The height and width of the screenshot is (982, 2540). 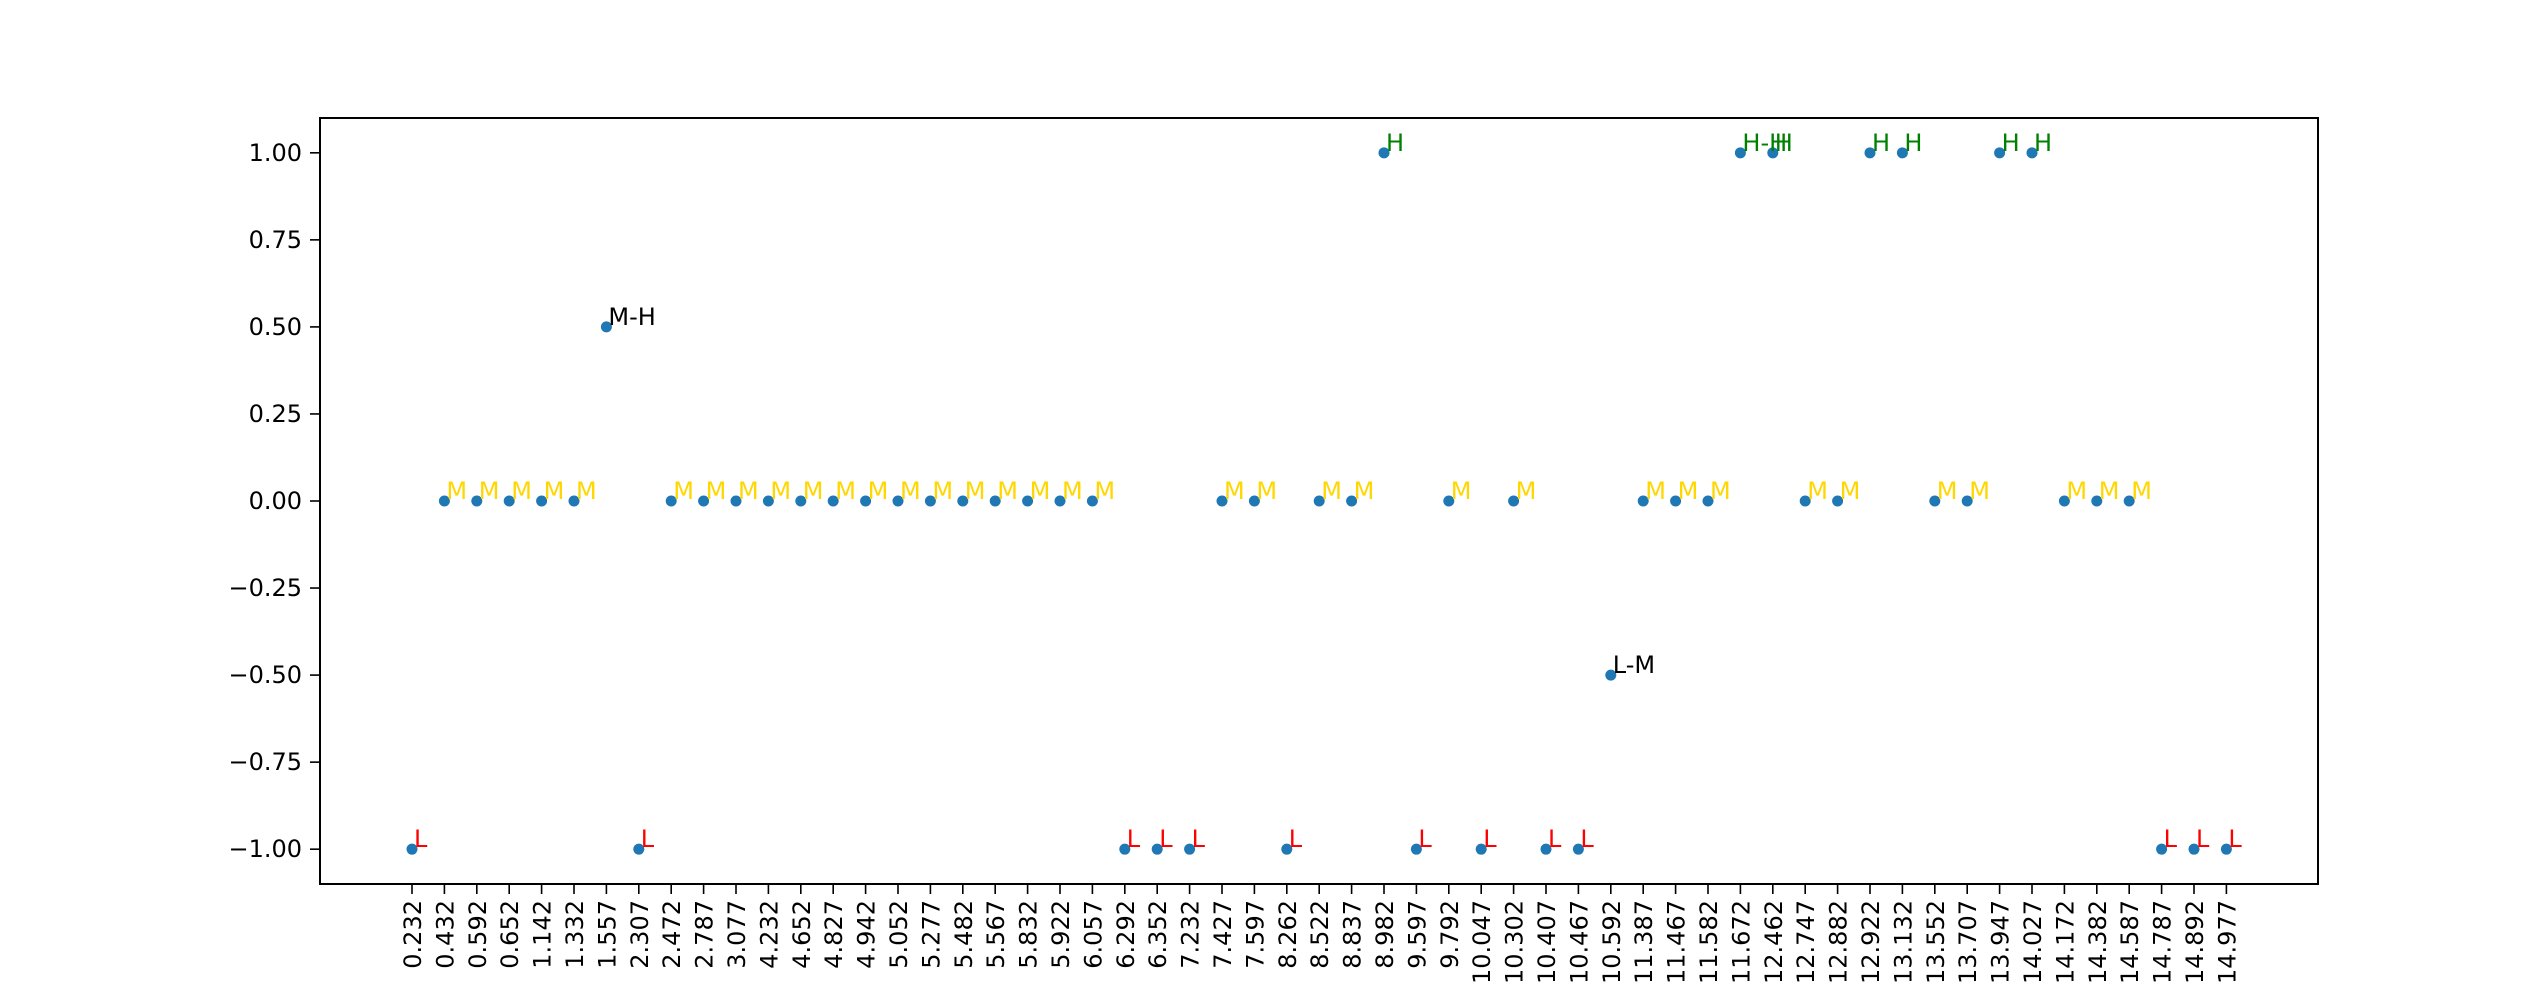 I want to click on x-tick-label: 6.057, so click(x=1093, y=934).